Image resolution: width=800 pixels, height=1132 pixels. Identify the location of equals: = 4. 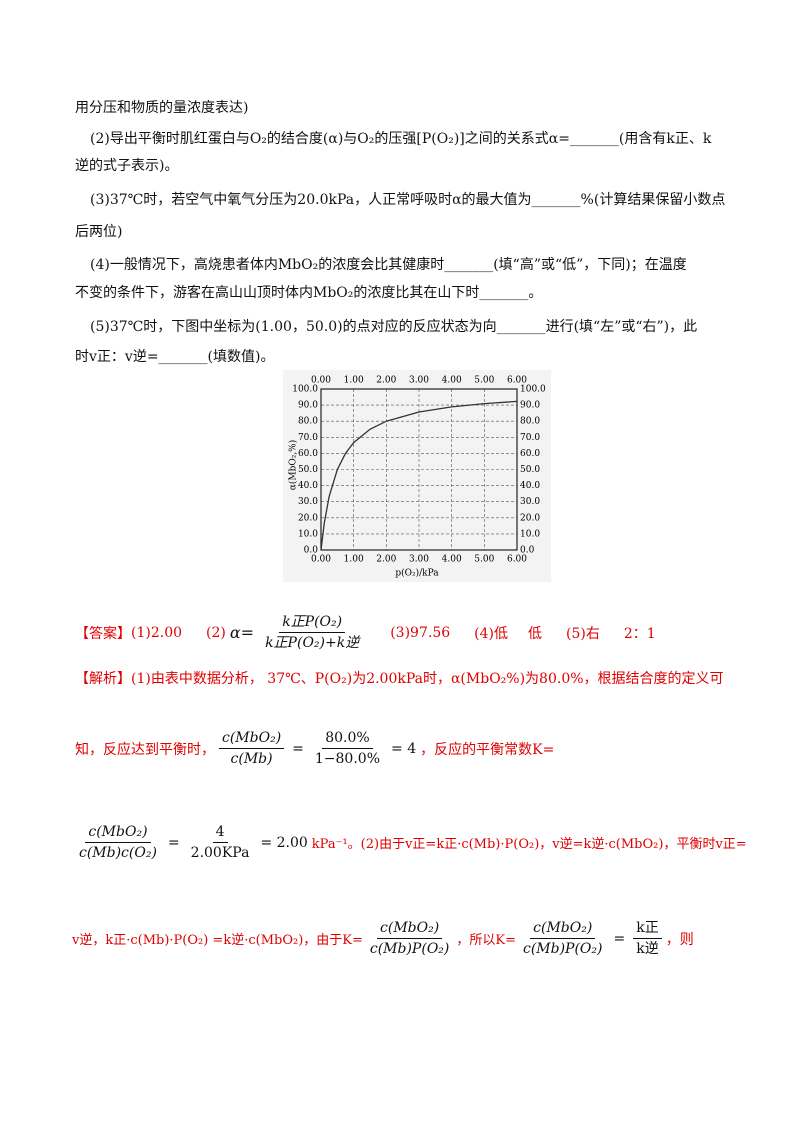
(404, 748).